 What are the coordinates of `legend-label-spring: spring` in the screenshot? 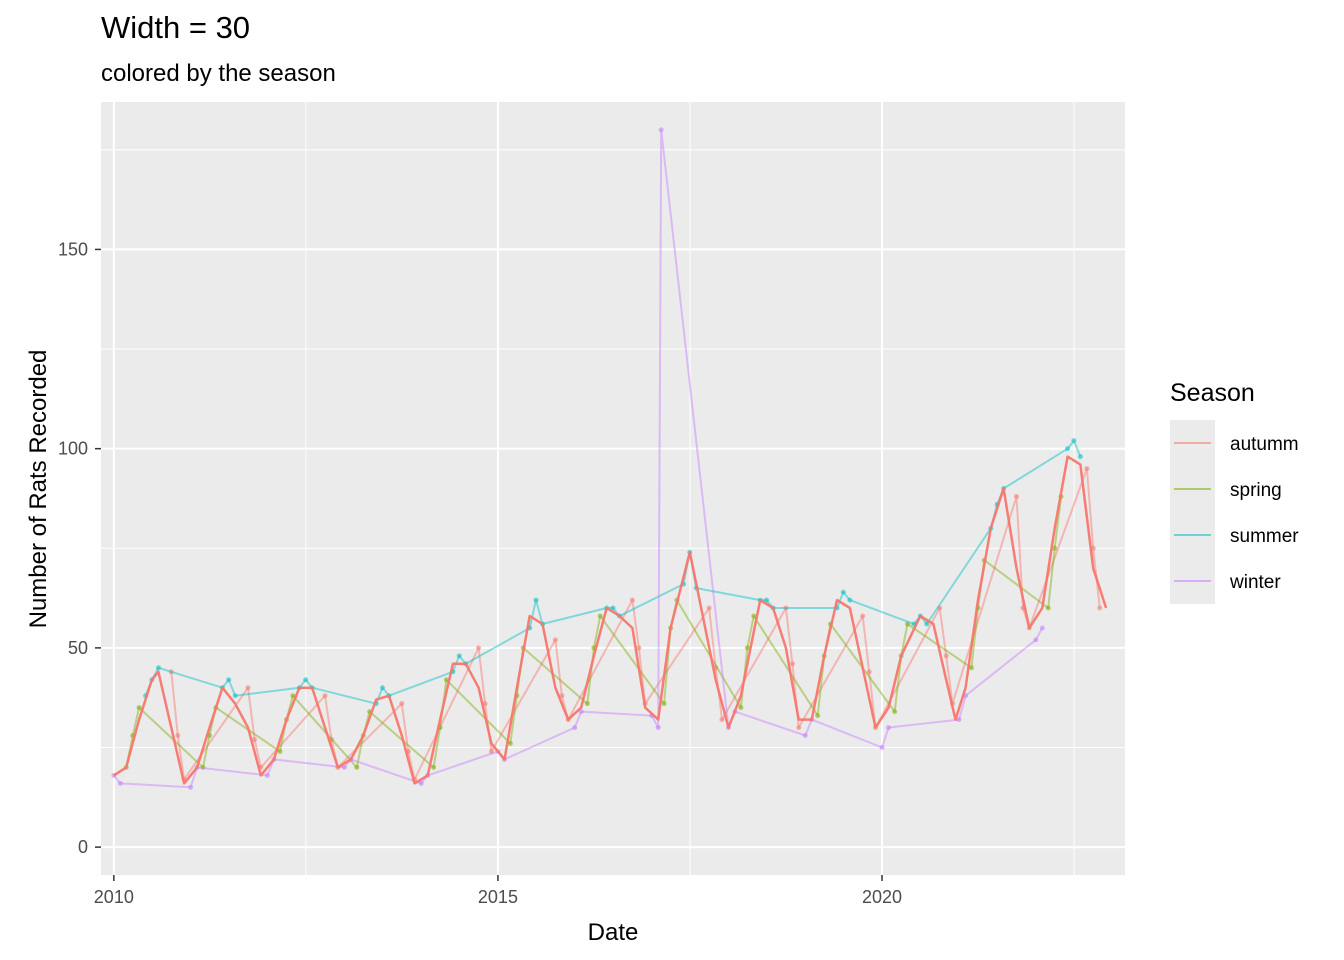 It's located at (1256, 490).